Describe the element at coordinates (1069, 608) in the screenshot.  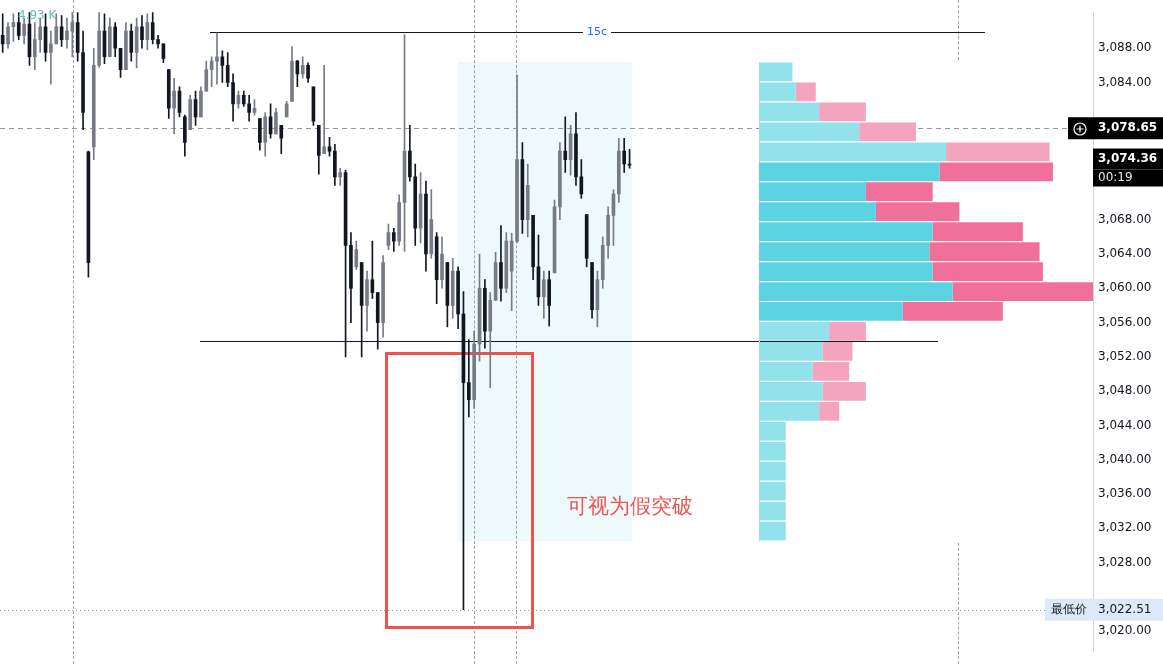
I see `annotation: 最低价` at that location.